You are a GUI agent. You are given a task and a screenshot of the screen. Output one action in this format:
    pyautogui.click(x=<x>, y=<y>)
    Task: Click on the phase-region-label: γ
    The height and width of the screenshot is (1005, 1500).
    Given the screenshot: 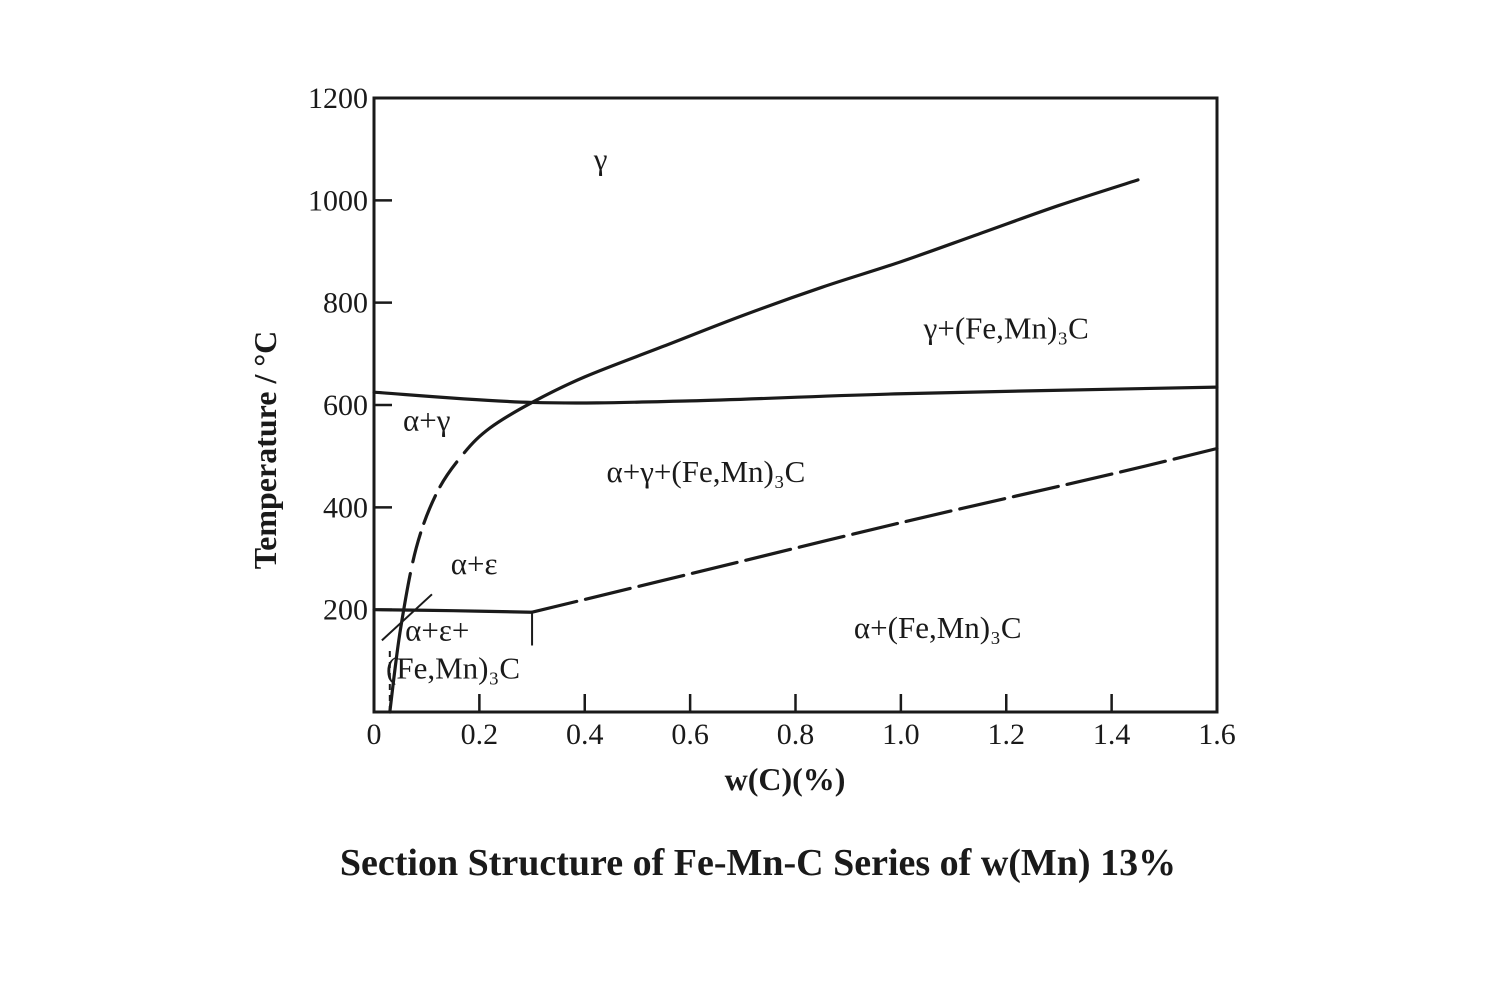 What is the action you would take?
    pyautogui.click(x=600, y=159)
    